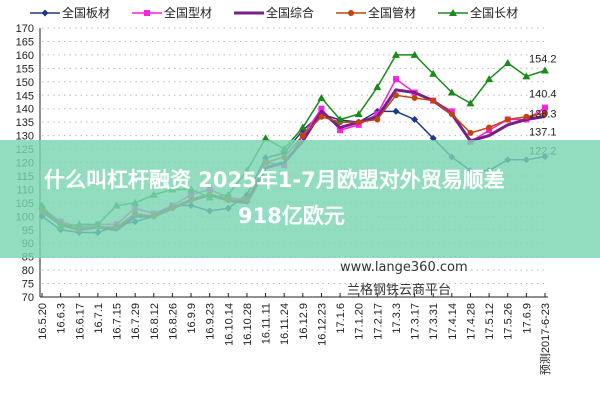 This screenshot has width=600, height=400. Describe the element at coordinates (543, 133) in the screenshot. I see `end-value-label: 137.1` at that location.